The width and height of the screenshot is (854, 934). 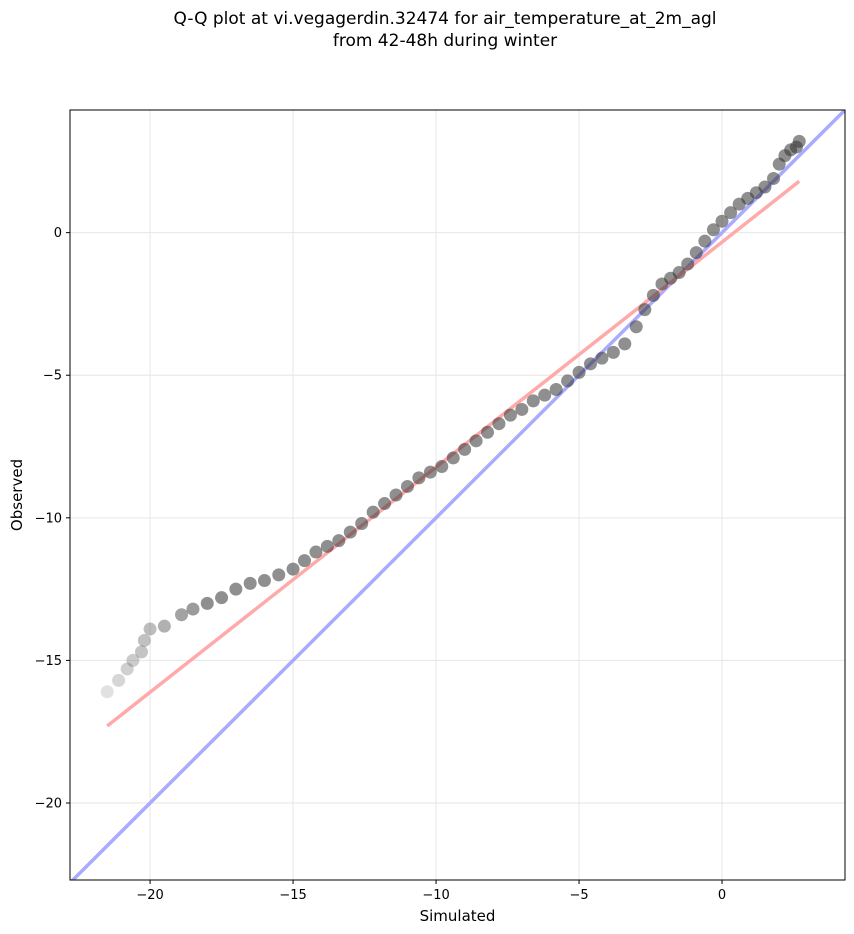 What do you see at coordinates (292, 895) in the screenshot?
I see `x-tick-label: −15` at bounding box center [292, 895].